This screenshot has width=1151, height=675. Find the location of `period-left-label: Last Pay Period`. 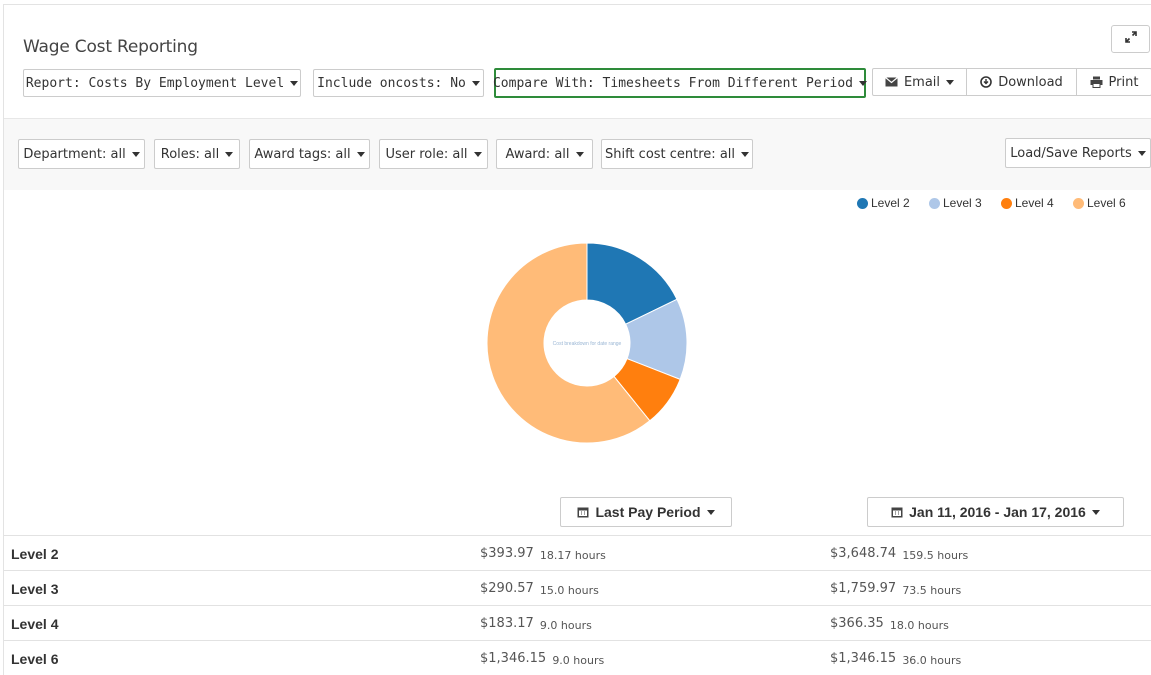

period-left-label: Last Pay Period is located at coordinates (648, 512).